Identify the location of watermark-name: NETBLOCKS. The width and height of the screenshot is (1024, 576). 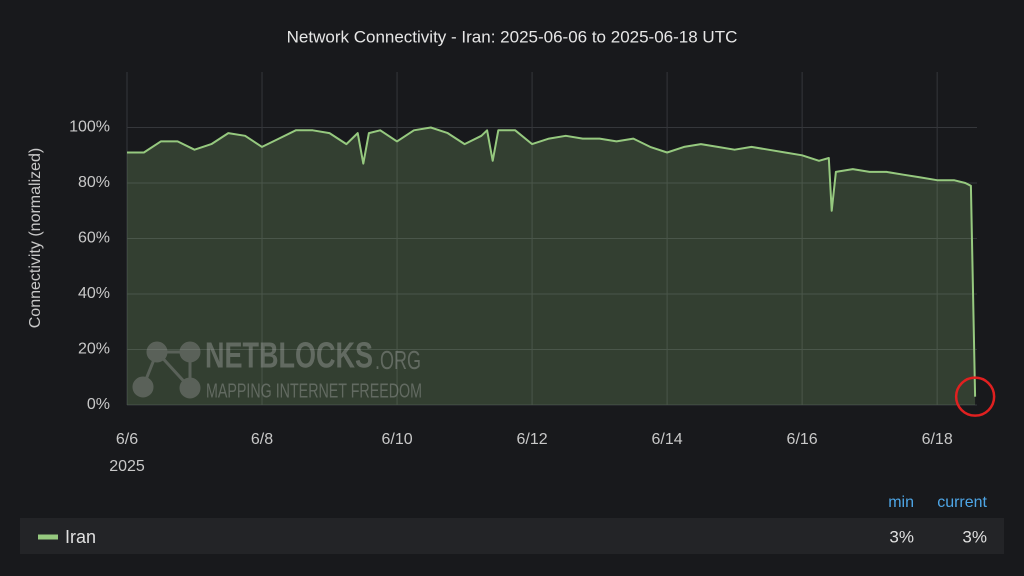
(289, 355).